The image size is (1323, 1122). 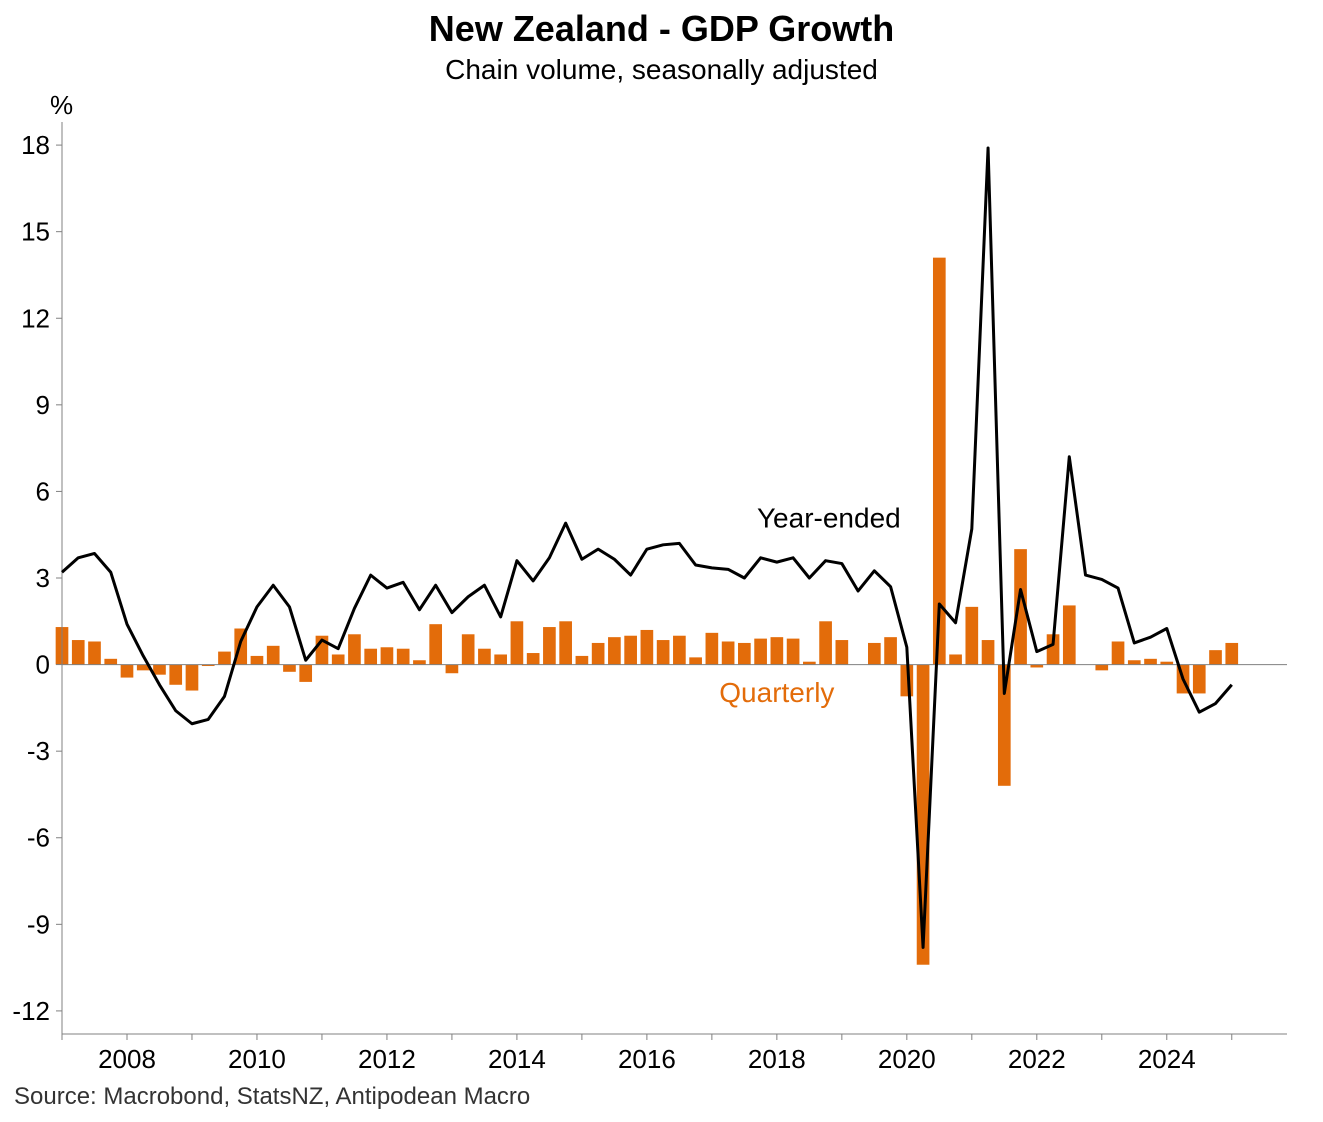 What do you see at coordinates (647, 1059) in the screenshot?
I see `x-tick-label: 2016` at bounding box center [647, 1059].